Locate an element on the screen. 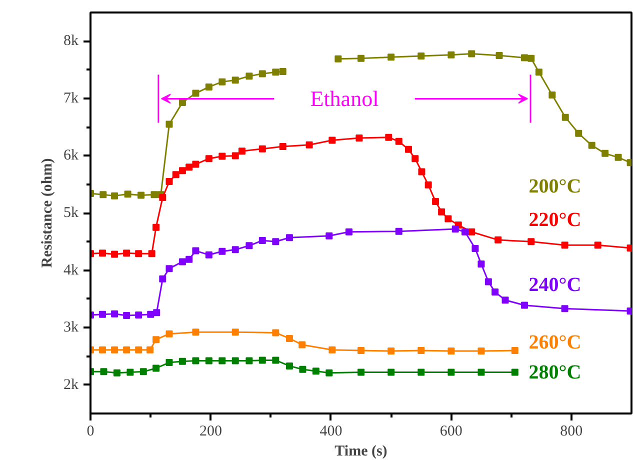 The width and height of the screenshot is (633, 471). y-tick-label: 7k is located at coordinates (71, 98).